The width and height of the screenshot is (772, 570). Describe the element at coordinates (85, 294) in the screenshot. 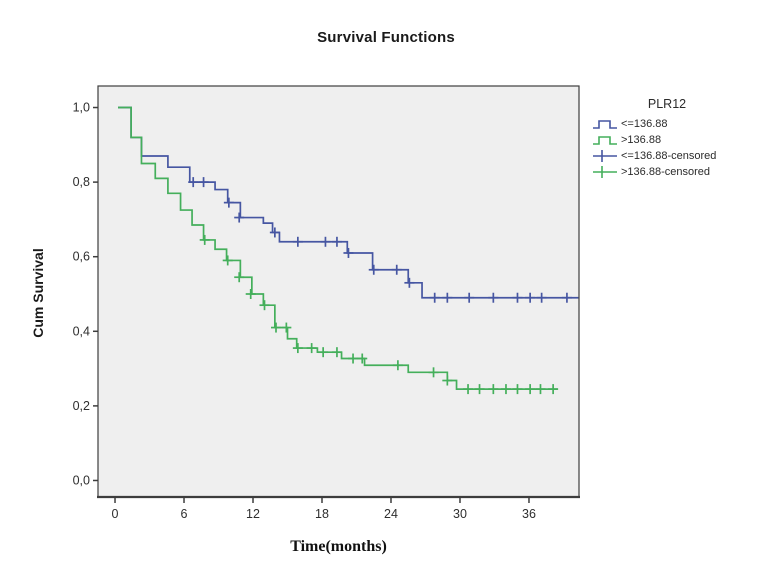

I see `y-axis-ticks: 0,0 0,2 0,4 0,6 0,8 1,0` at that location.